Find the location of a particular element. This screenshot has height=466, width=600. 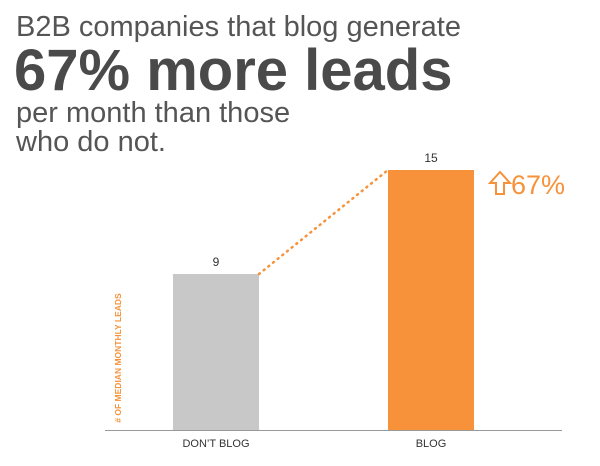

value-label: 9 is located at coordinates (216, 262).